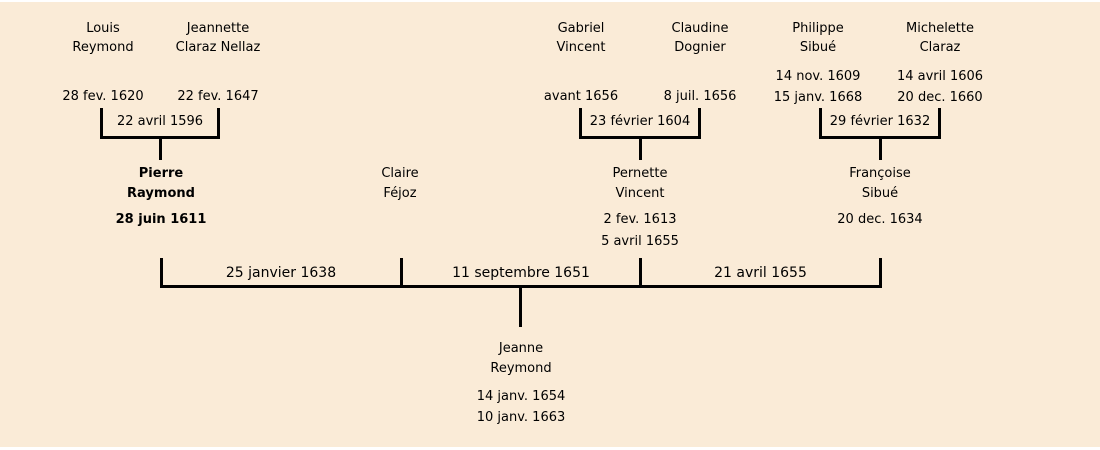 Image resolution: width=1100 pixels, height=450 pixels. I want to click on person-gabriel-vincent: Gabriel Vincent, so click(581, 38).